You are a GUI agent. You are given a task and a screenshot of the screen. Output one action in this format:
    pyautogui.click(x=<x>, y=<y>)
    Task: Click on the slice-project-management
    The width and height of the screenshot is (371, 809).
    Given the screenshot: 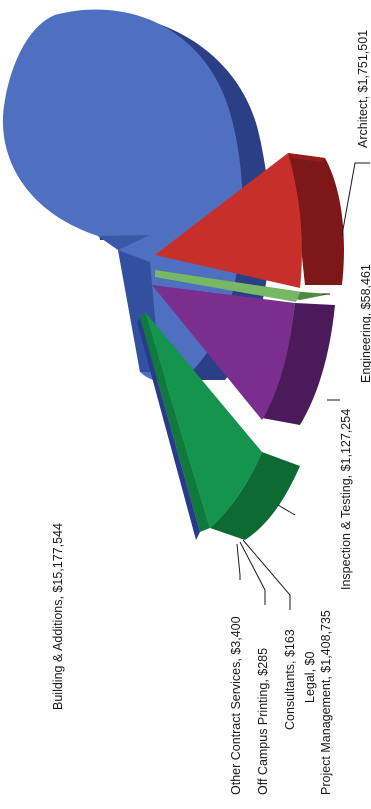 What is the action you would take?
    pyautogui.click(x=220, y=426)
    